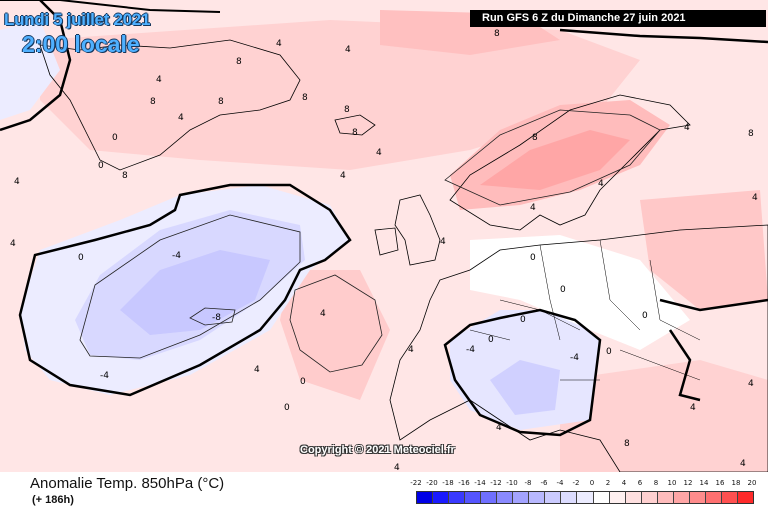 The image size is (768, 512). I want to click on warm-anomaly-east, so click(704, 250).